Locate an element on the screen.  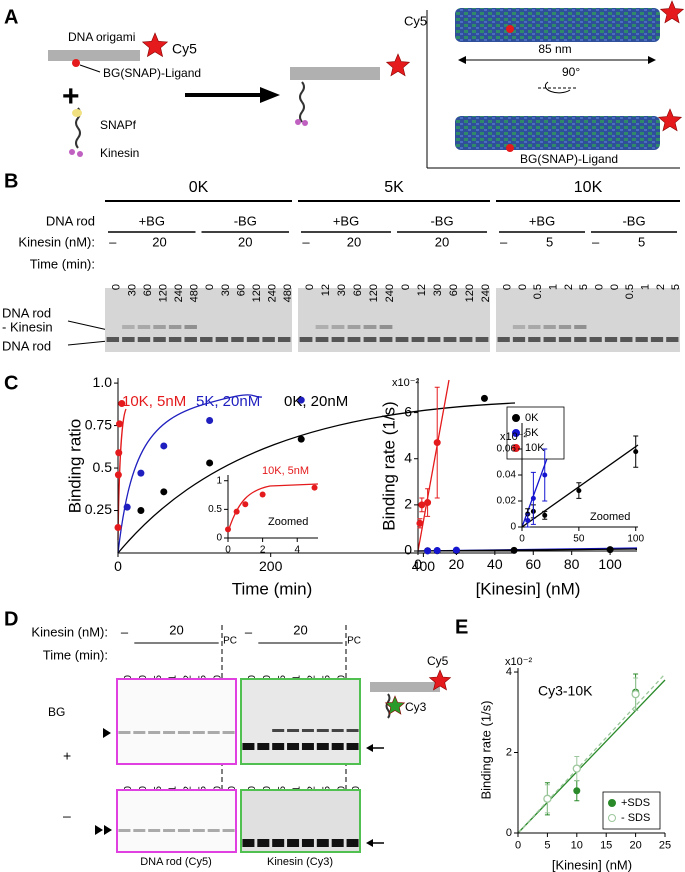
x-tick-label: 400 is located at coordinates (424, 566).